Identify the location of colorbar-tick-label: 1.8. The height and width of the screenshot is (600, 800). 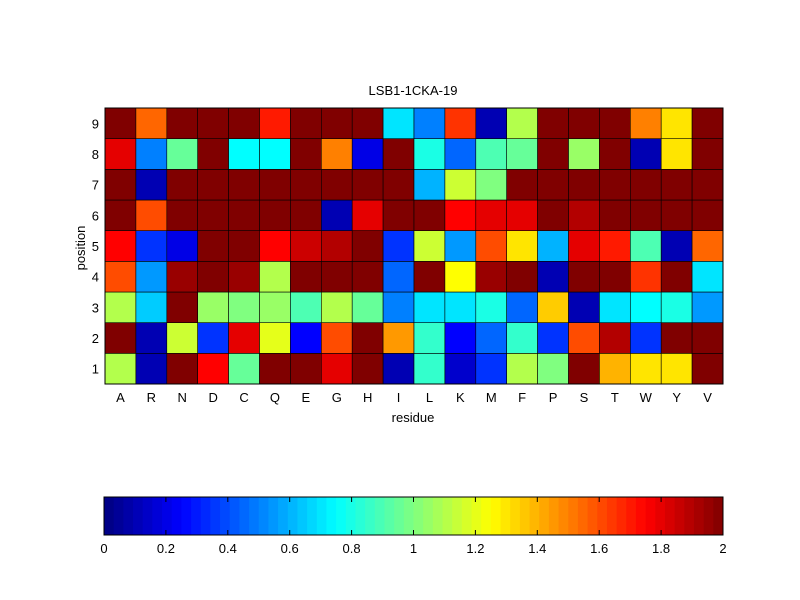
(661, 548).